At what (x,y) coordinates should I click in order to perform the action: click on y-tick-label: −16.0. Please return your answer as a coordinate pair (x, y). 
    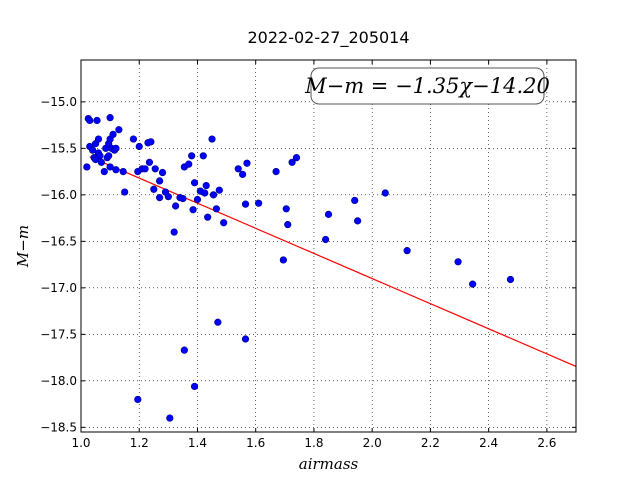
    Looking at the image, I should click on (58, 195).